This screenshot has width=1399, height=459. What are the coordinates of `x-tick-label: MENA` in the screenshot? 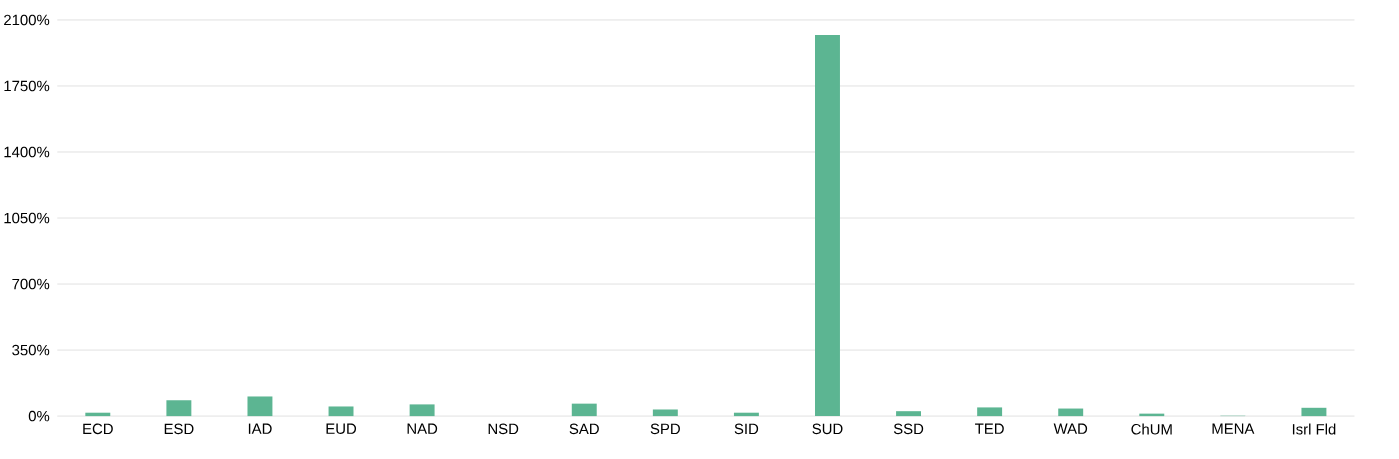 It's located at (1233, 428).